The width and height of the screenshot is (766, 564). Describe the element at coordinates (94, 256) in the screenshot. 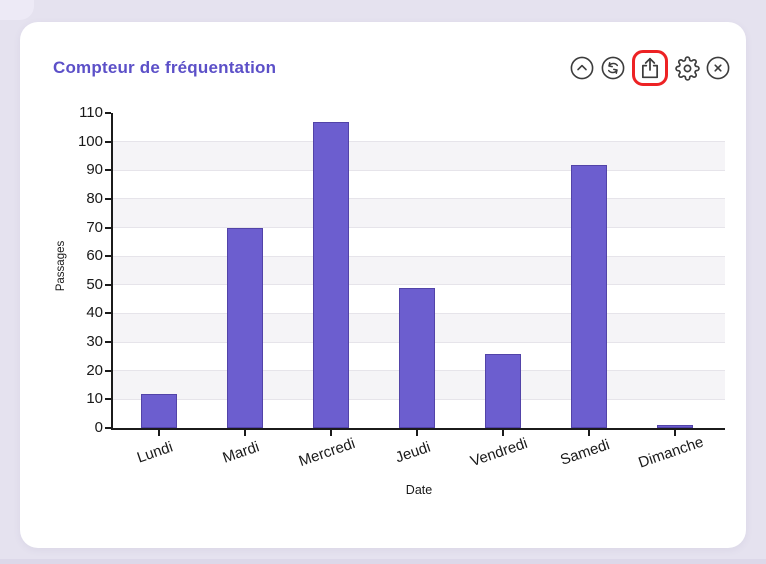

I see `y-tick-label: 60` at that location.